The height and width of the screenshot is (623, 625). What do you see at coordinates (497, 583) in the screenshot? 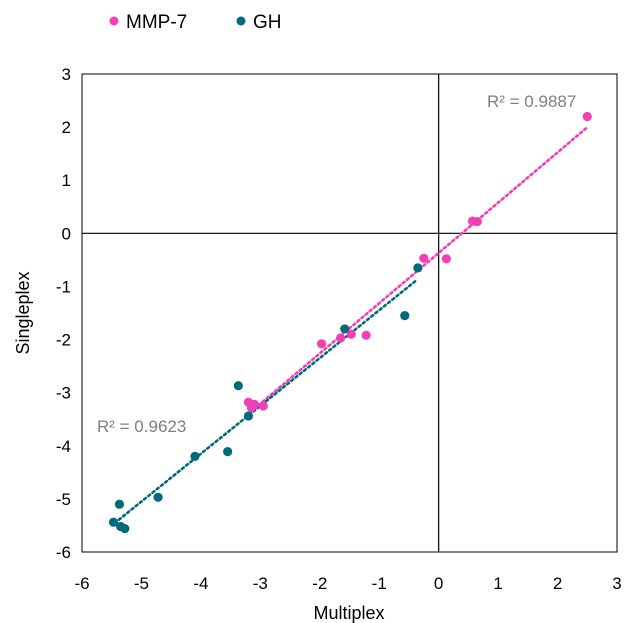
I see `x-tick-label: 1` at bounding box center [497, 583].